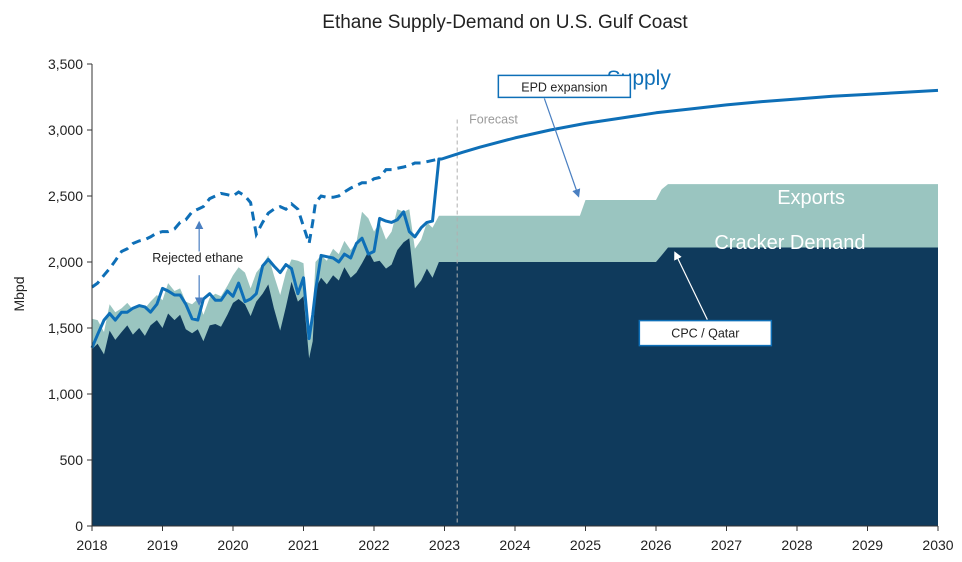 This screenshot has height=562, width=962. Describe the element at coordinates (585, 545) in the screenshot. I see `x-tick-label: 2025` at that location.